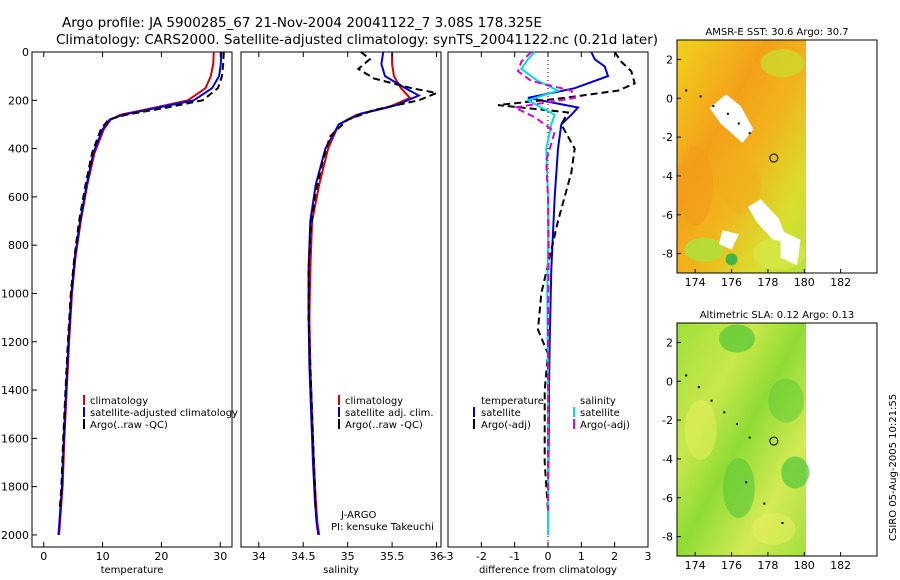 The height and width of the screenshot is (580, 900). What do you see at coordinates (15, 390) in the screenshot?
I see `depth-y-tick-label: 1400` at bounding box center [15, 390].